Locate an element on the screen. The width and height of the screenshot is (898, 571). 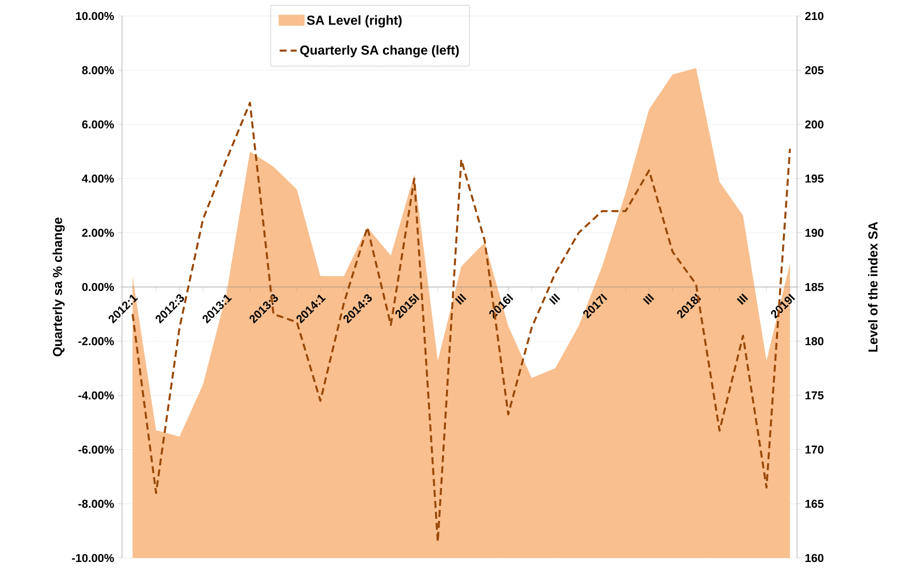
y-tick-label: 6.00% is located at coordinates (98, 124).